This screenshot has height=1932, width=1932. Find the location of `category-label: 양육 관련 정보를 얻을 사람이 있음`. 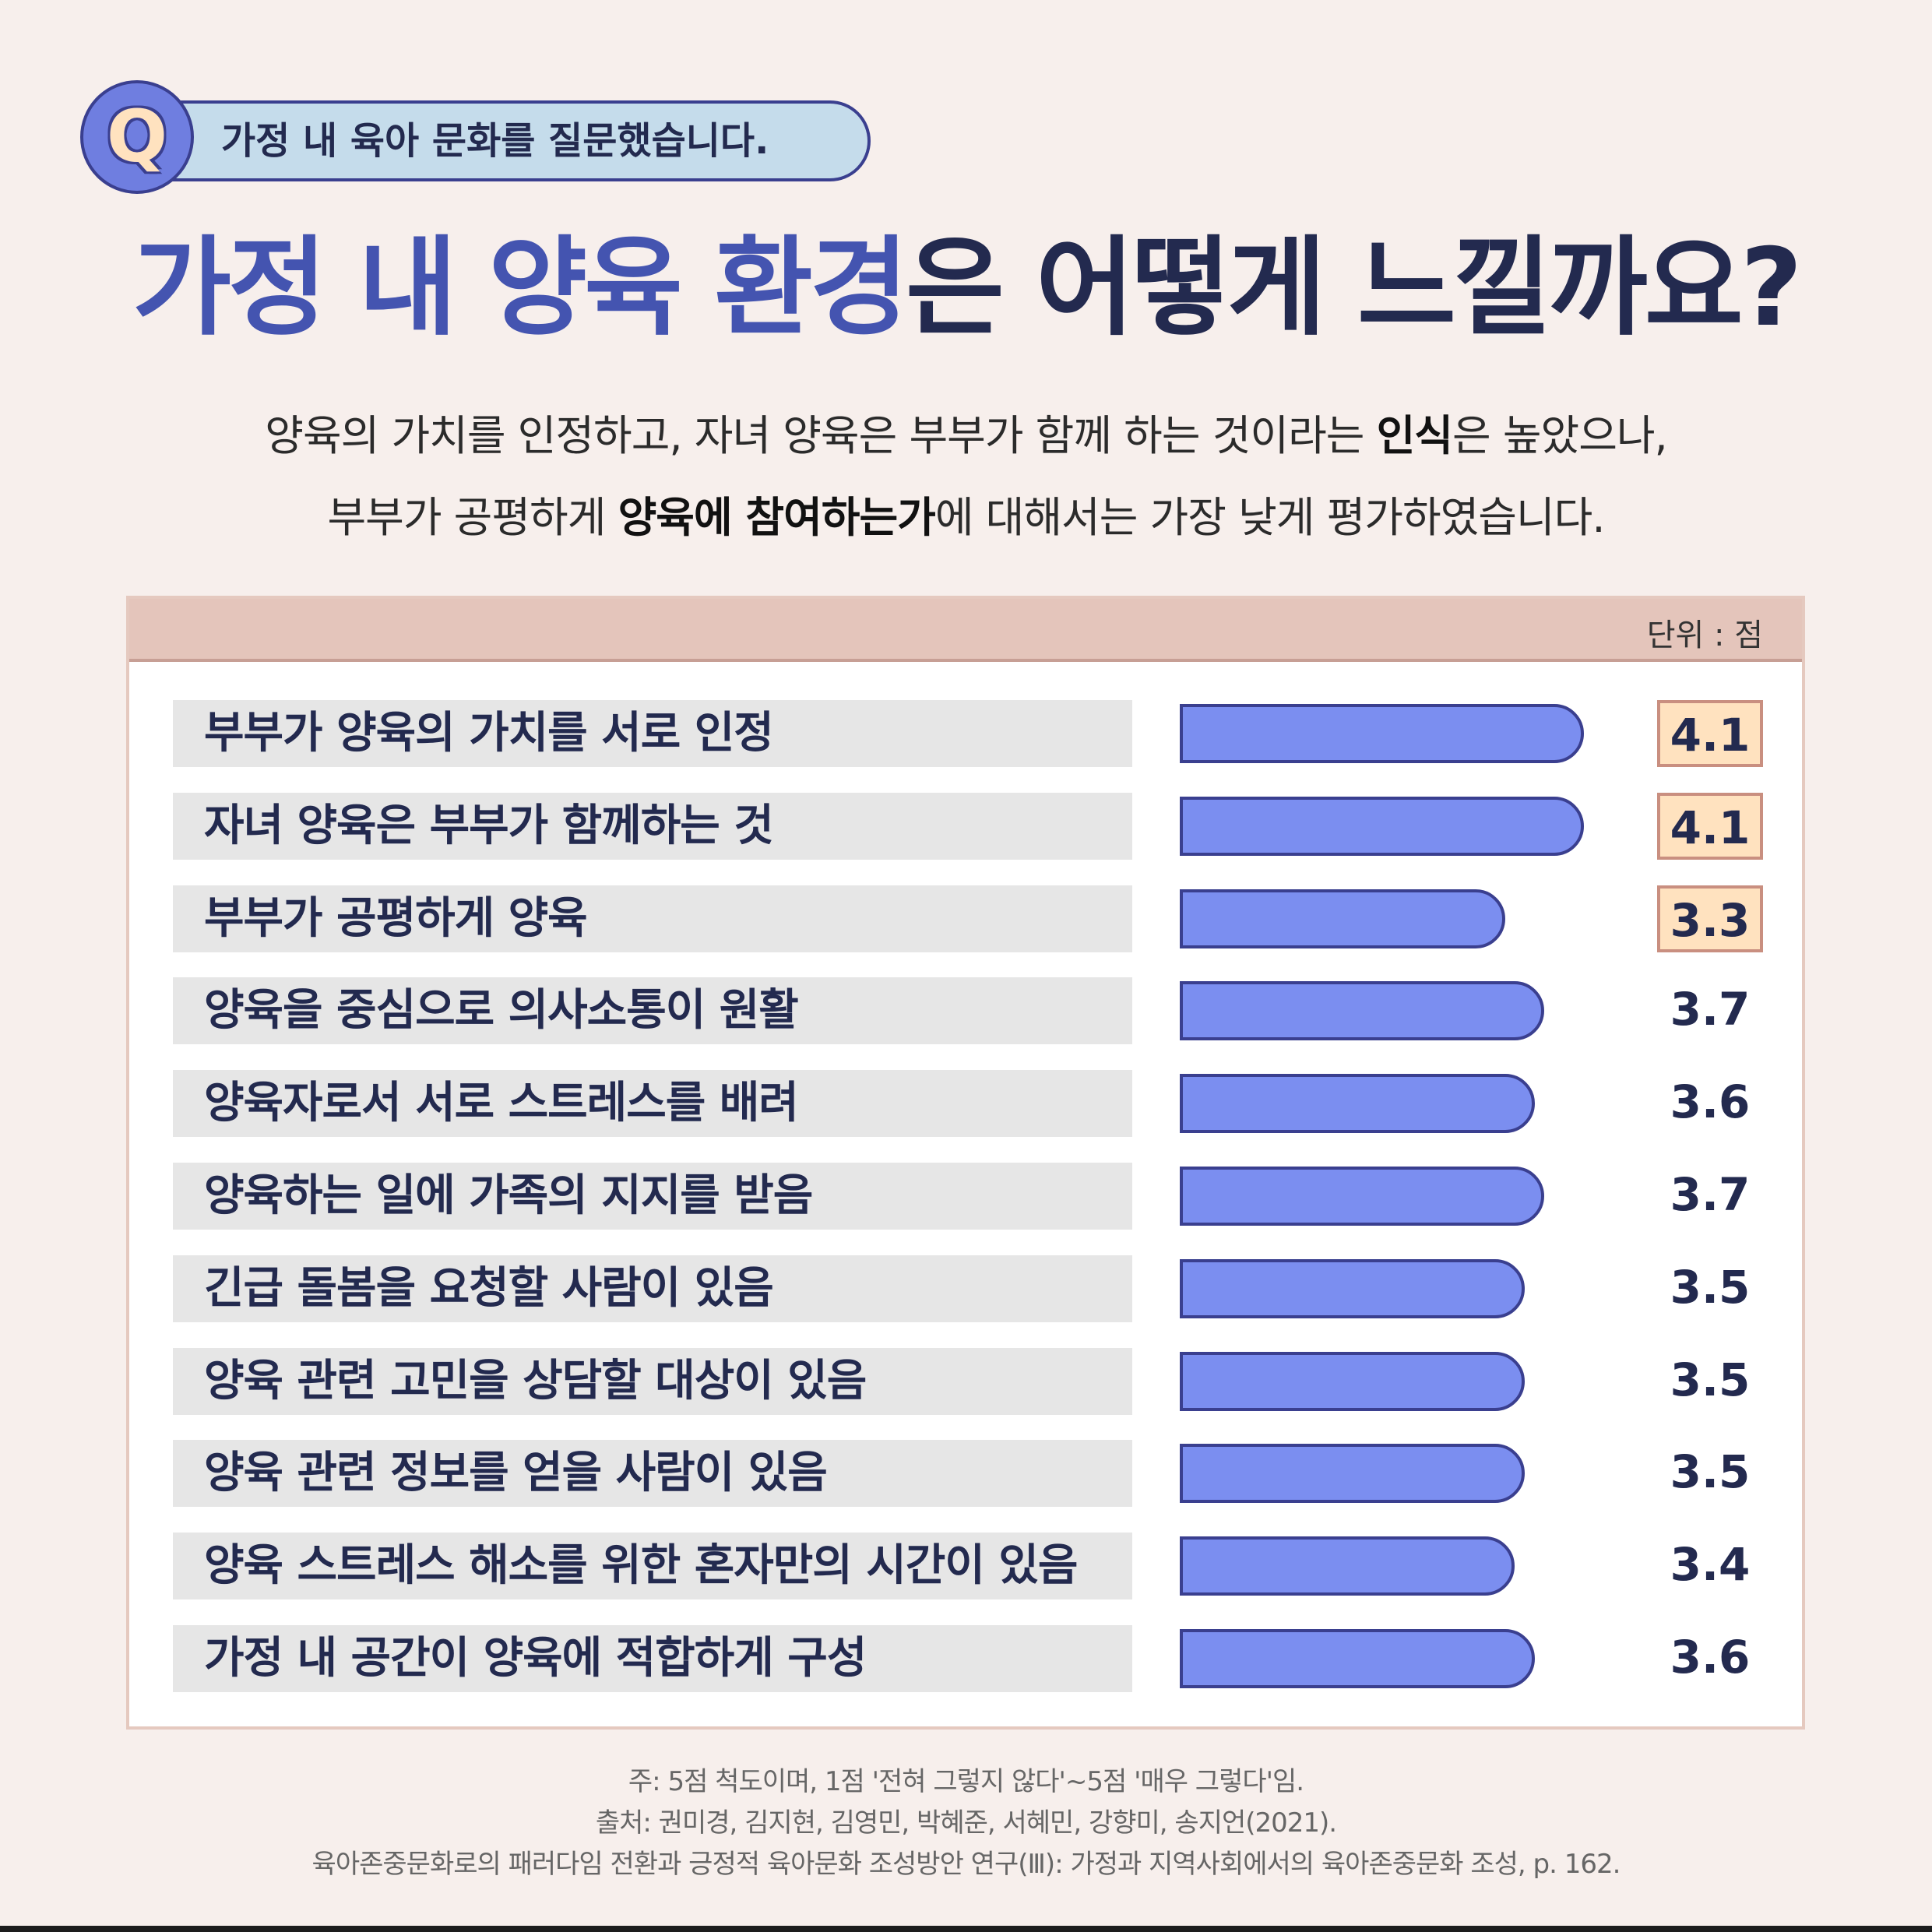

category-label: 양육 관련 정보를 얻을 사람이 있음 is located at coordinates (516, 1473).